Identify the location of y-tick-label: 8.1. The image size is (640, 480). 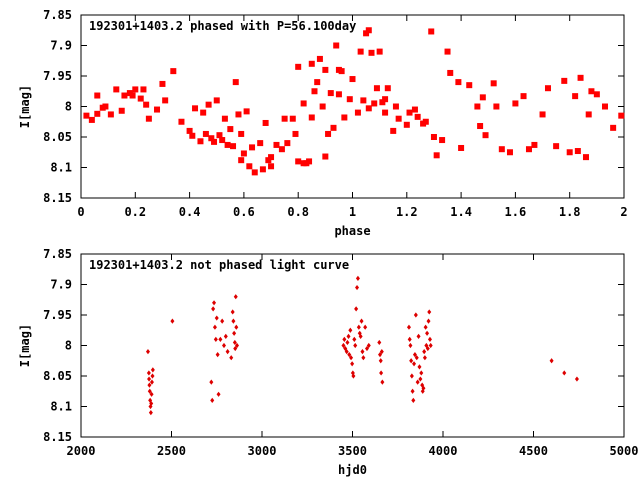
(61, 168).